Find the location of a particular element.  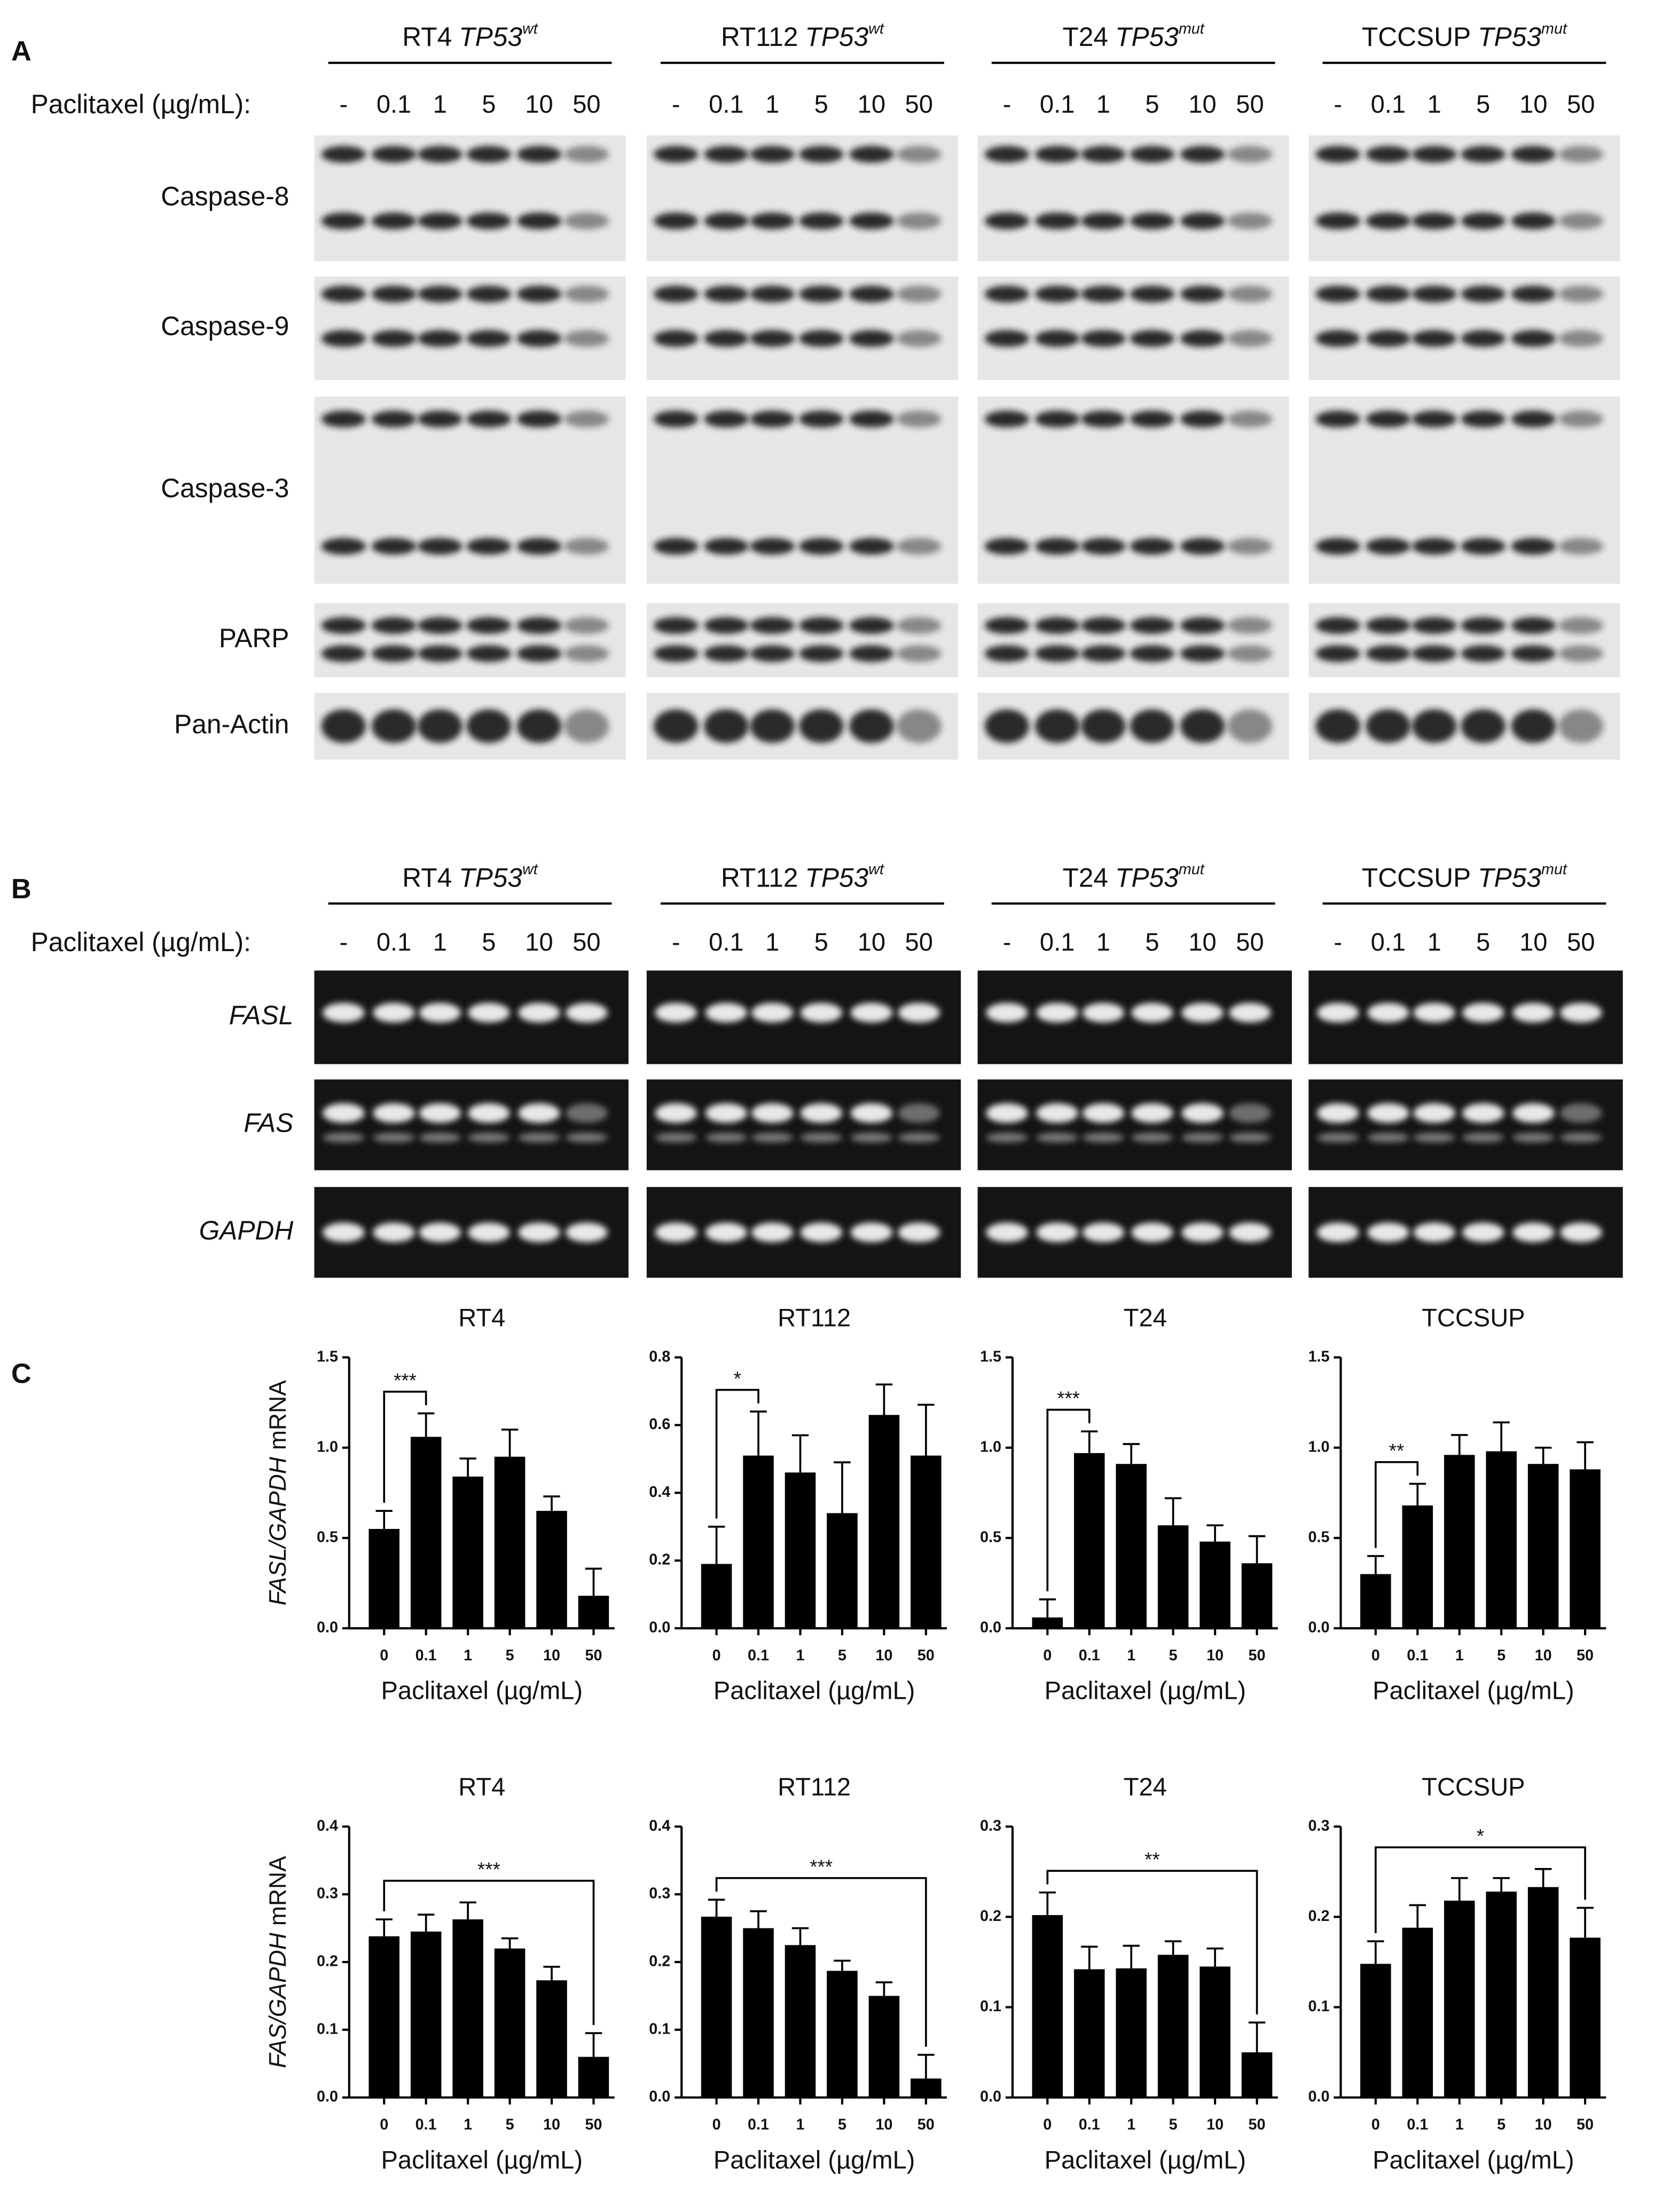

x-tick-label: 0.1 is located at coordinates (1417, 2124).